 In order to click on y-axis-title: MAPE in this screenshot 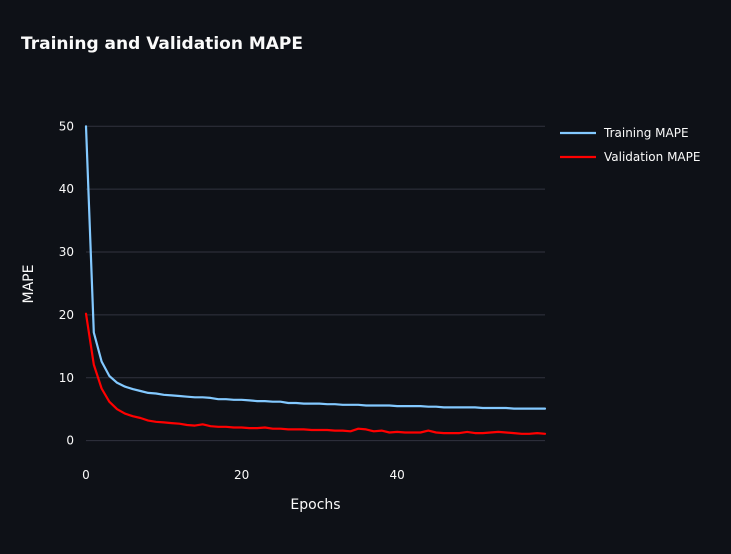, I will do `click(29, 284)`.